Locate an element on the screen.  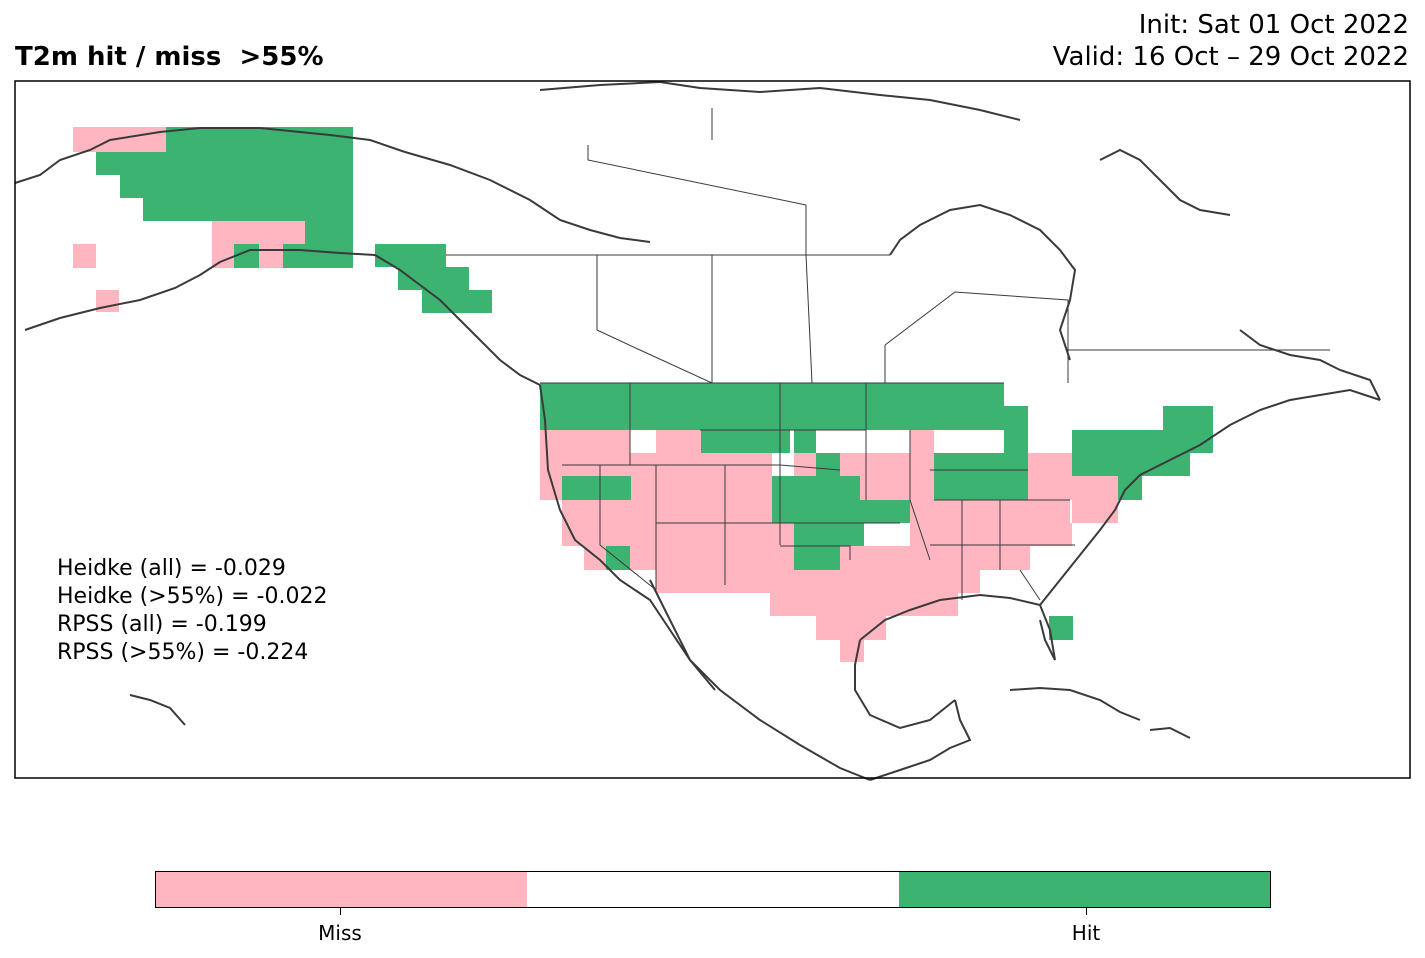
colorbar-label-miss: Miss is located at coordinates (340, 933).